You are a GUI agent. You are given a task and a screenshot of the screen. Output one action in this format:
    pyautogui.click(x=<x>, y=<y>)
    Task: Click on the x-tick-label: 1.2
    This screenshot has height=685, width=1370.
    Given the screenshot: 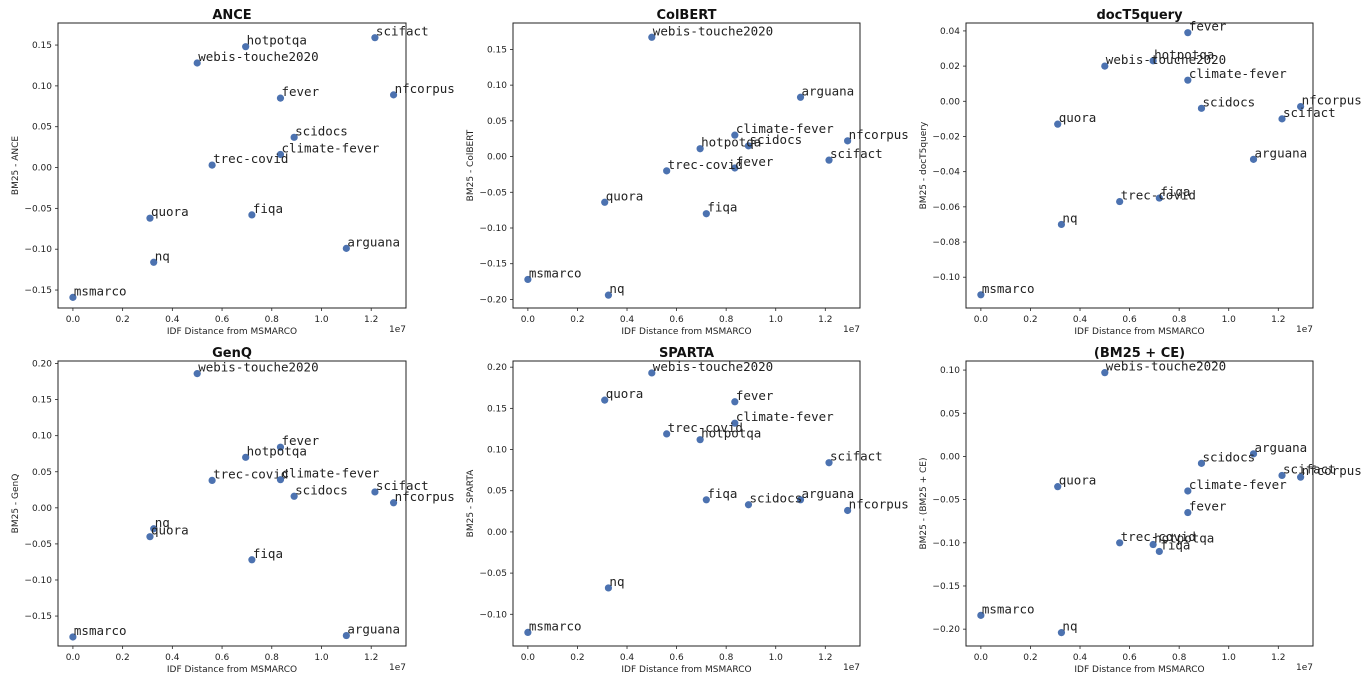 What is the action you would take?
    pyautogui.click(x=371, y=320)
    